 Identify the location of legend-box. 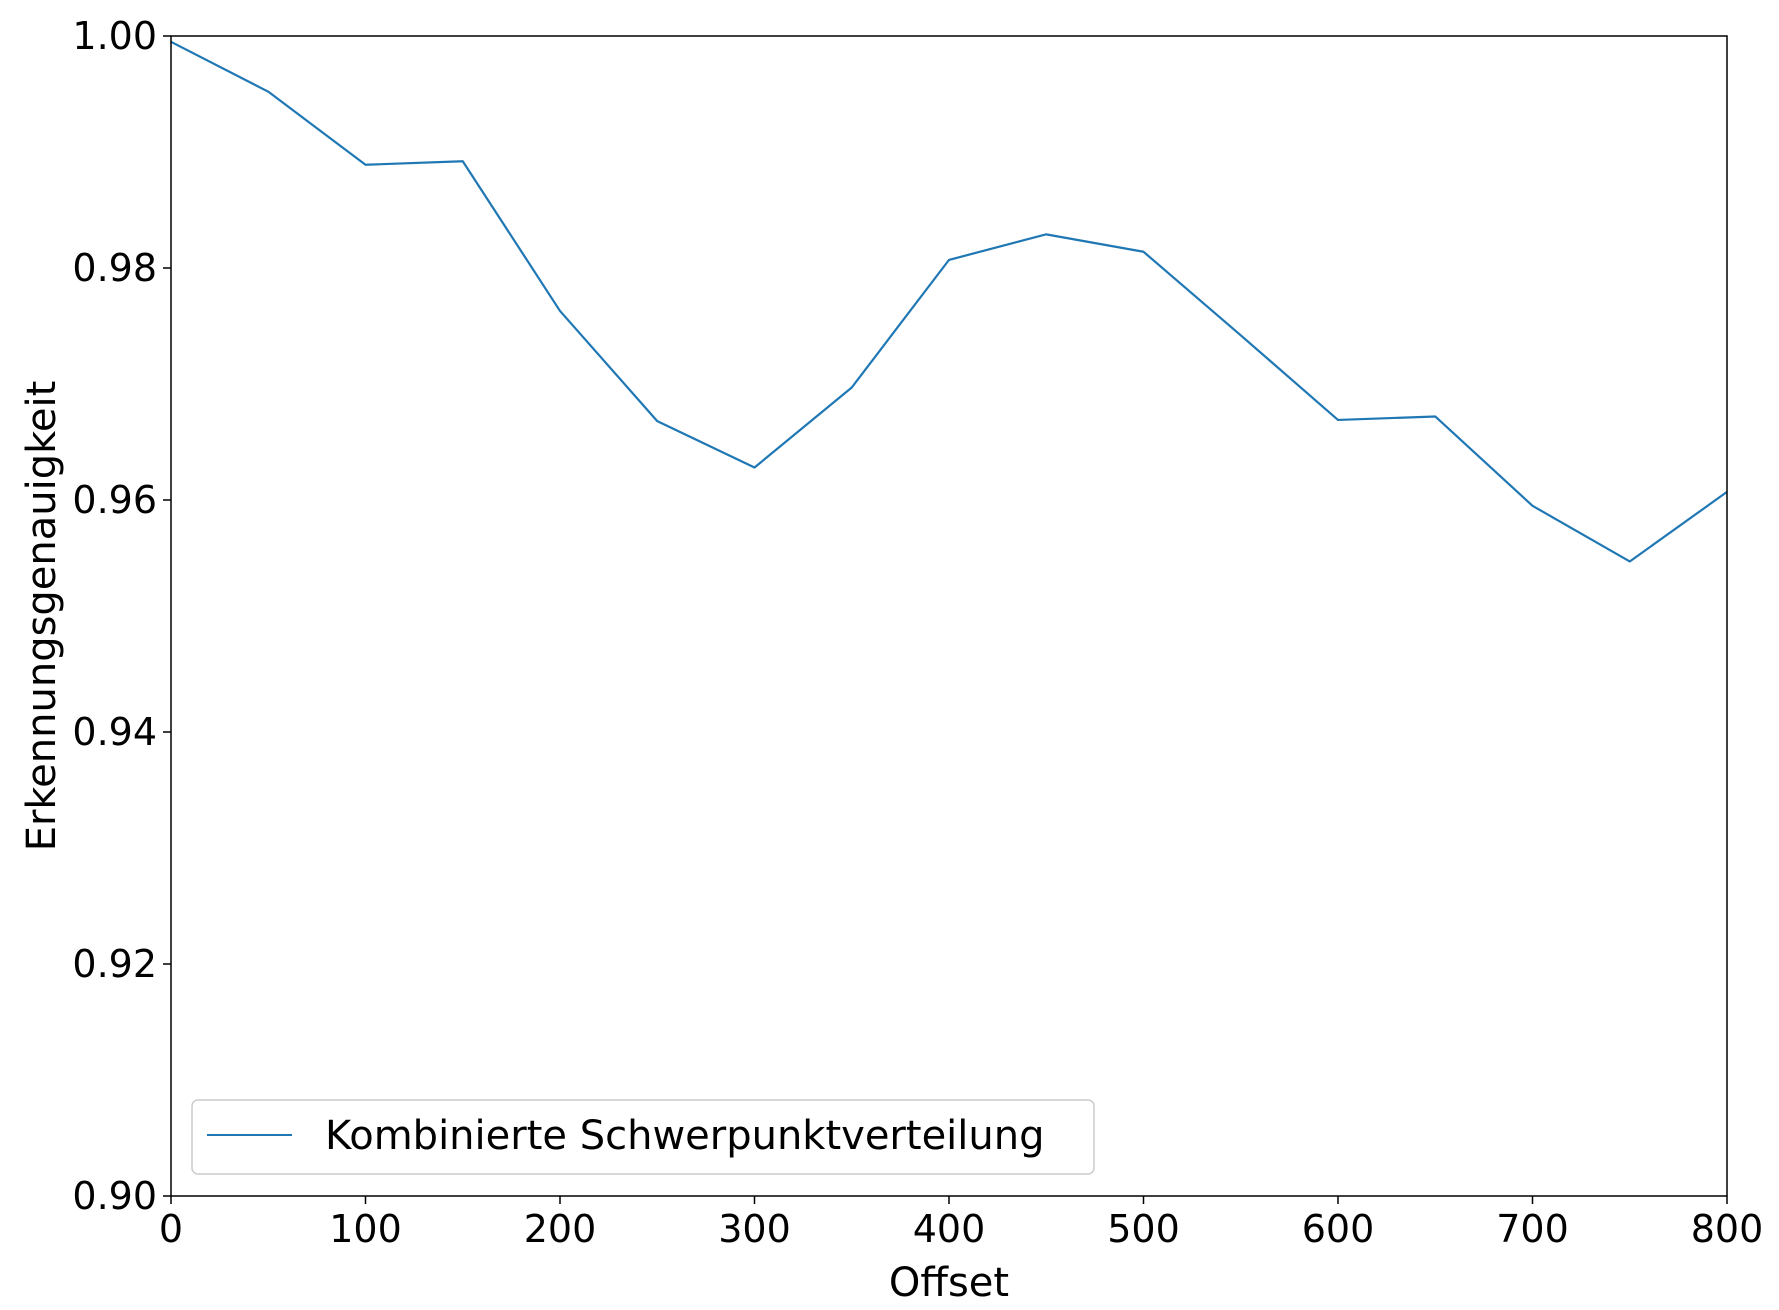
(643, 1137).